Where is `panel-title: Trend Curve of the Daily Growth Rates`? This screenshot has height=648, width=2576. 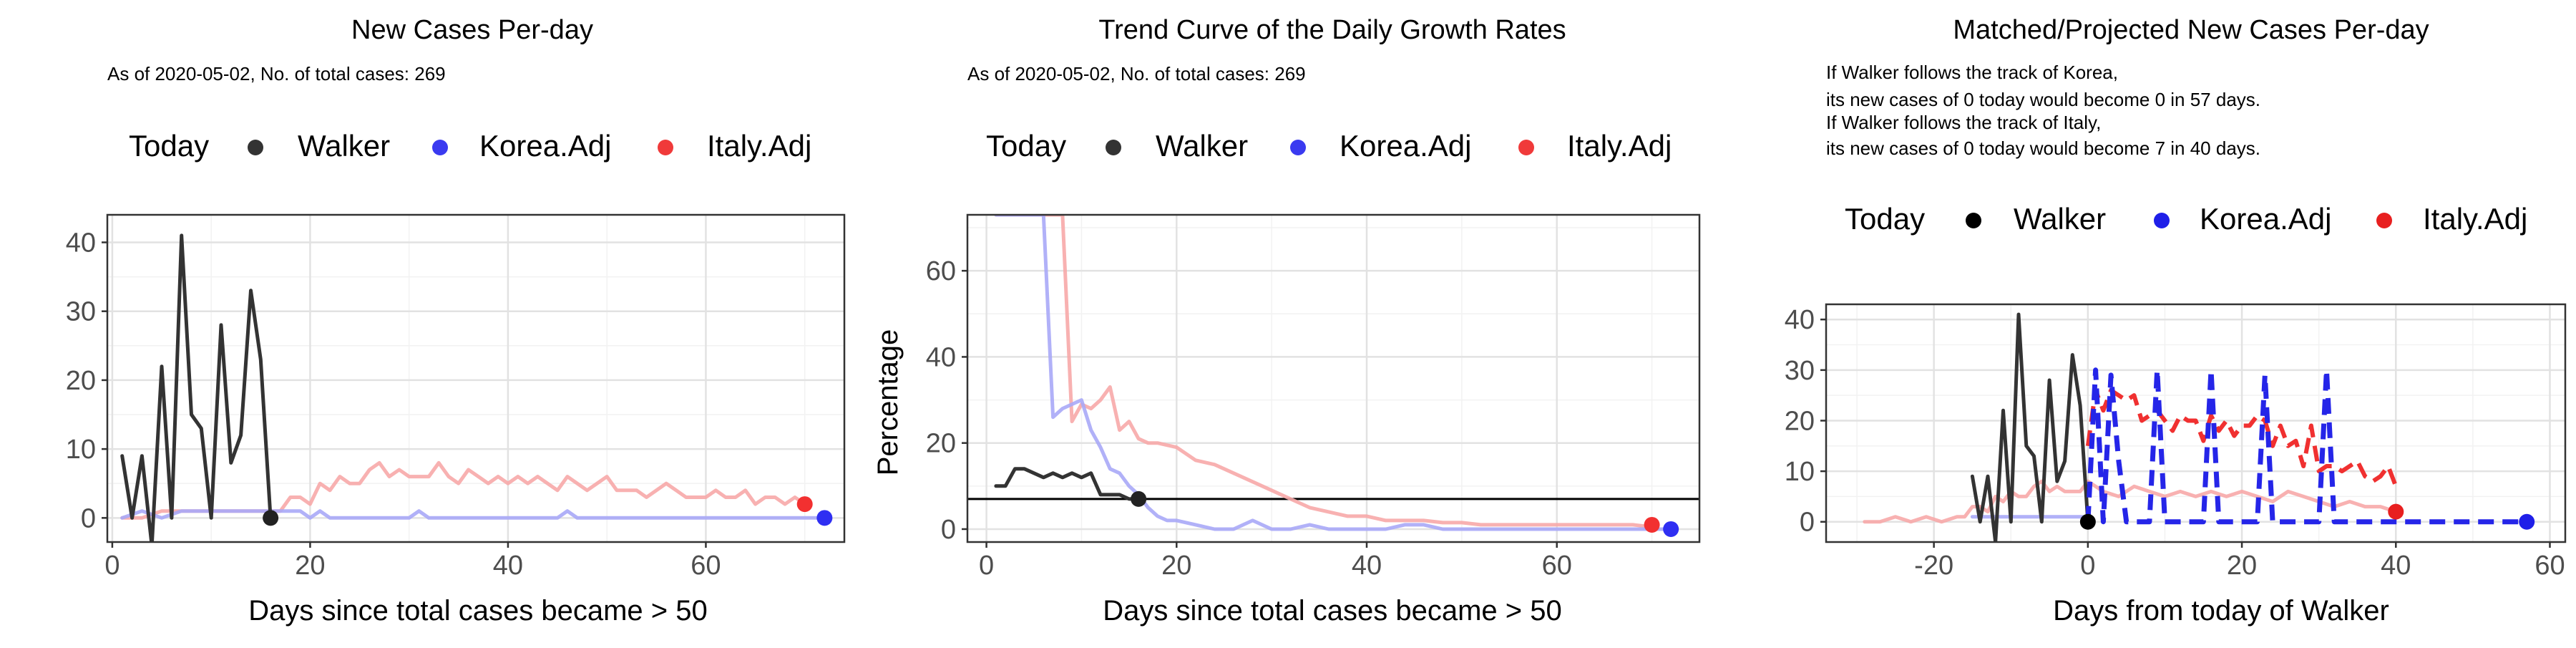
panel-title: Trend Curve of the Daily Growth Rates is located at coordinates (1332, 30).